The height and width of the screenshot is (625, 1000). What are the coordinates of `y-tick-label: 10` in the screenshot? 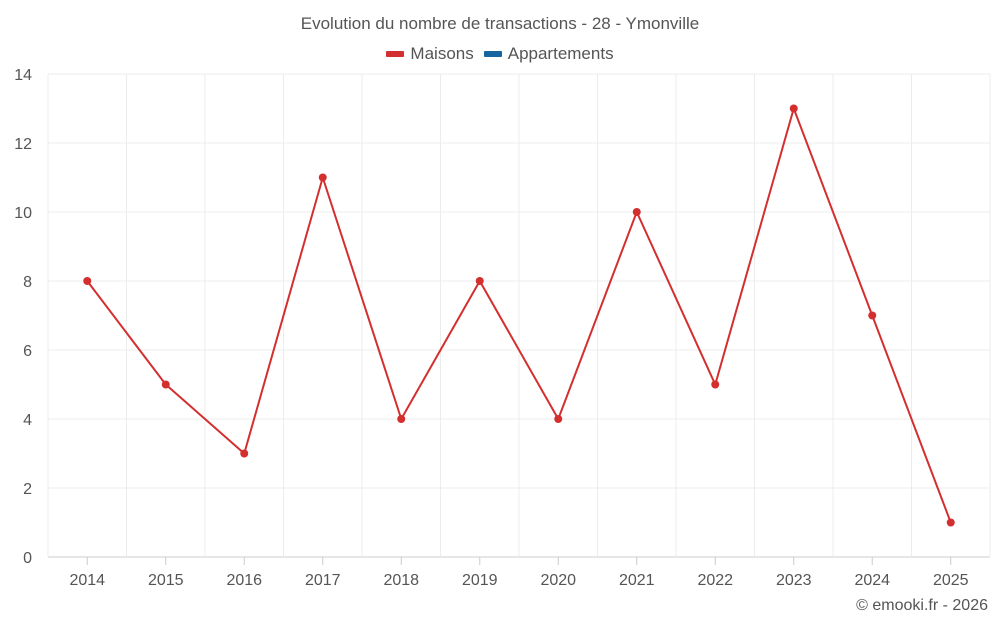 It's located at (23, 213).